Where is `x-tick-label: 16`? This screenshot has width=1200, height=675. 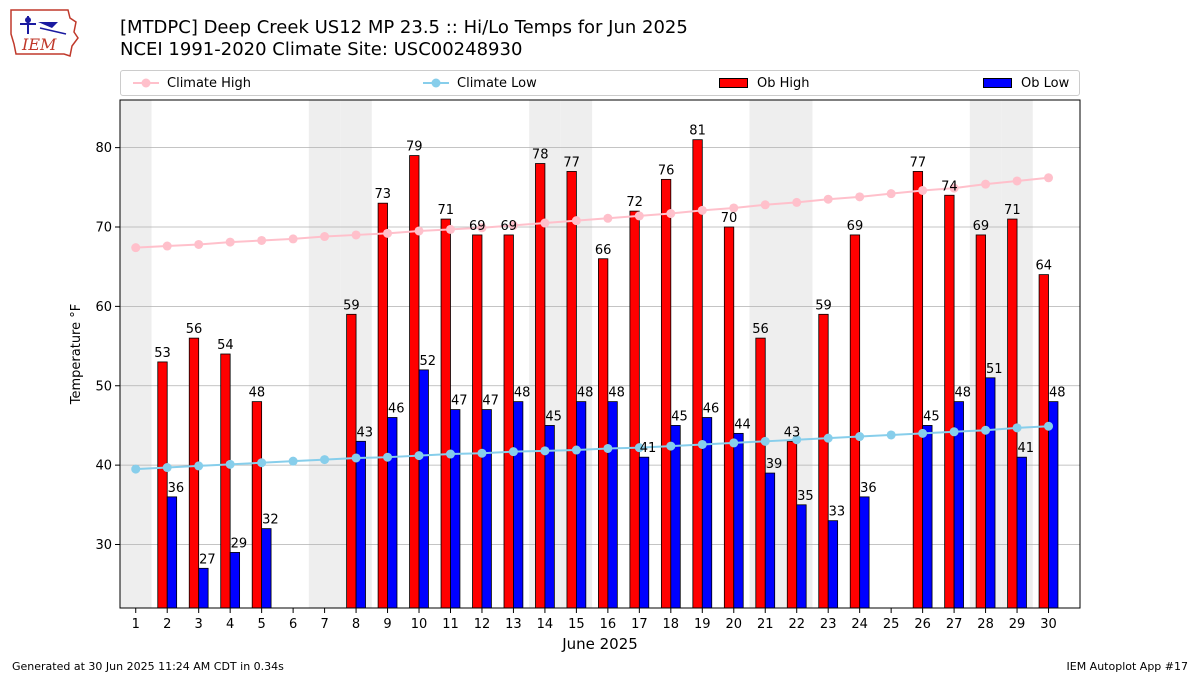
x-tick-label: 16 is located at coordinates (608, 624).